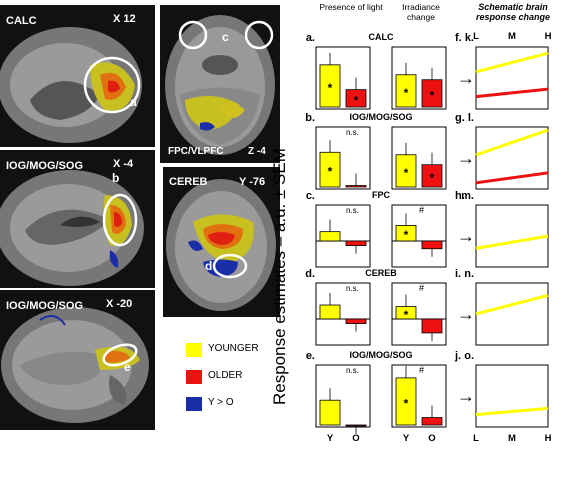  Describe the element at coordinates (225, 37) in the screenshot. I see `circle-letter: c` at that location.